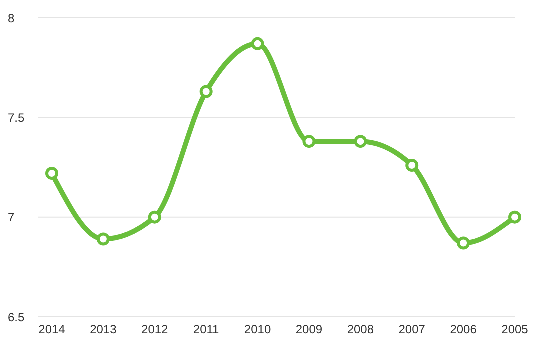 Image resolution: width=537 pixels, height=347 pixels. What do you see at coordinates (258, 329) in the screenshot?
I see `x-tick-label: 2010` at bounding box center [258, 329].